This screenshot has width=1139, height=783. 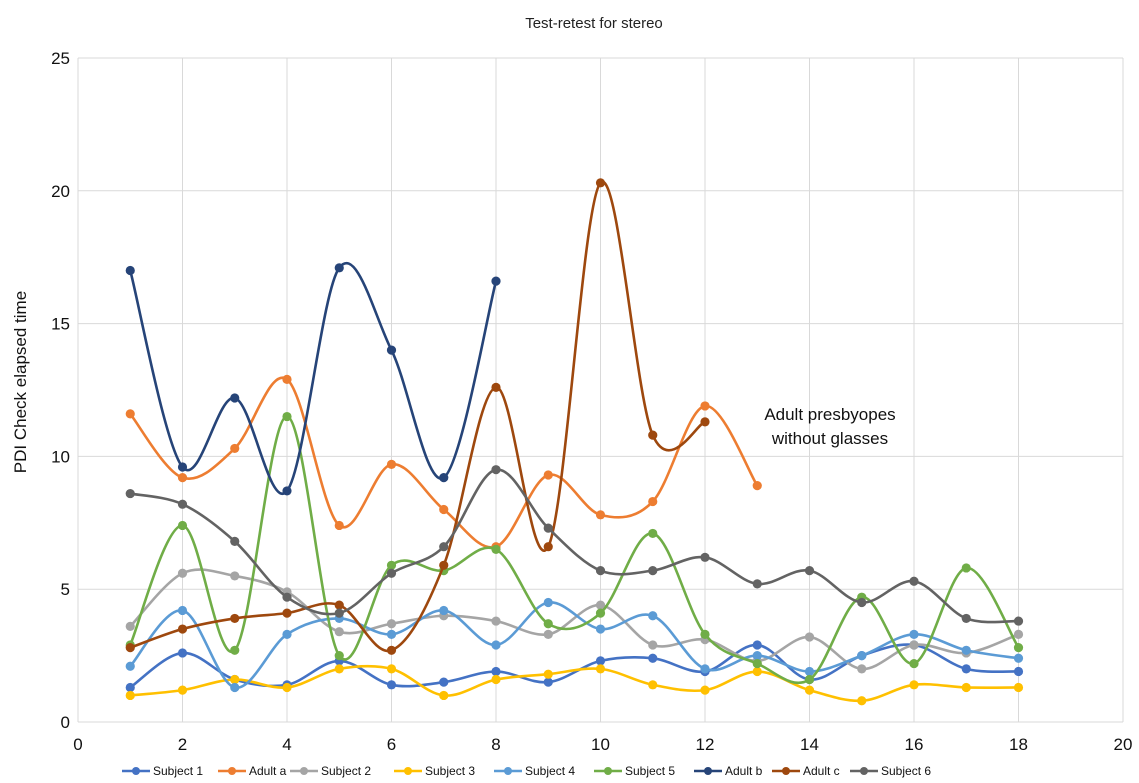 What do you see at coordinates (1123, 744) in the screenshot?
I see `x-tick-label: 20` at bounding box center [1123, 744].